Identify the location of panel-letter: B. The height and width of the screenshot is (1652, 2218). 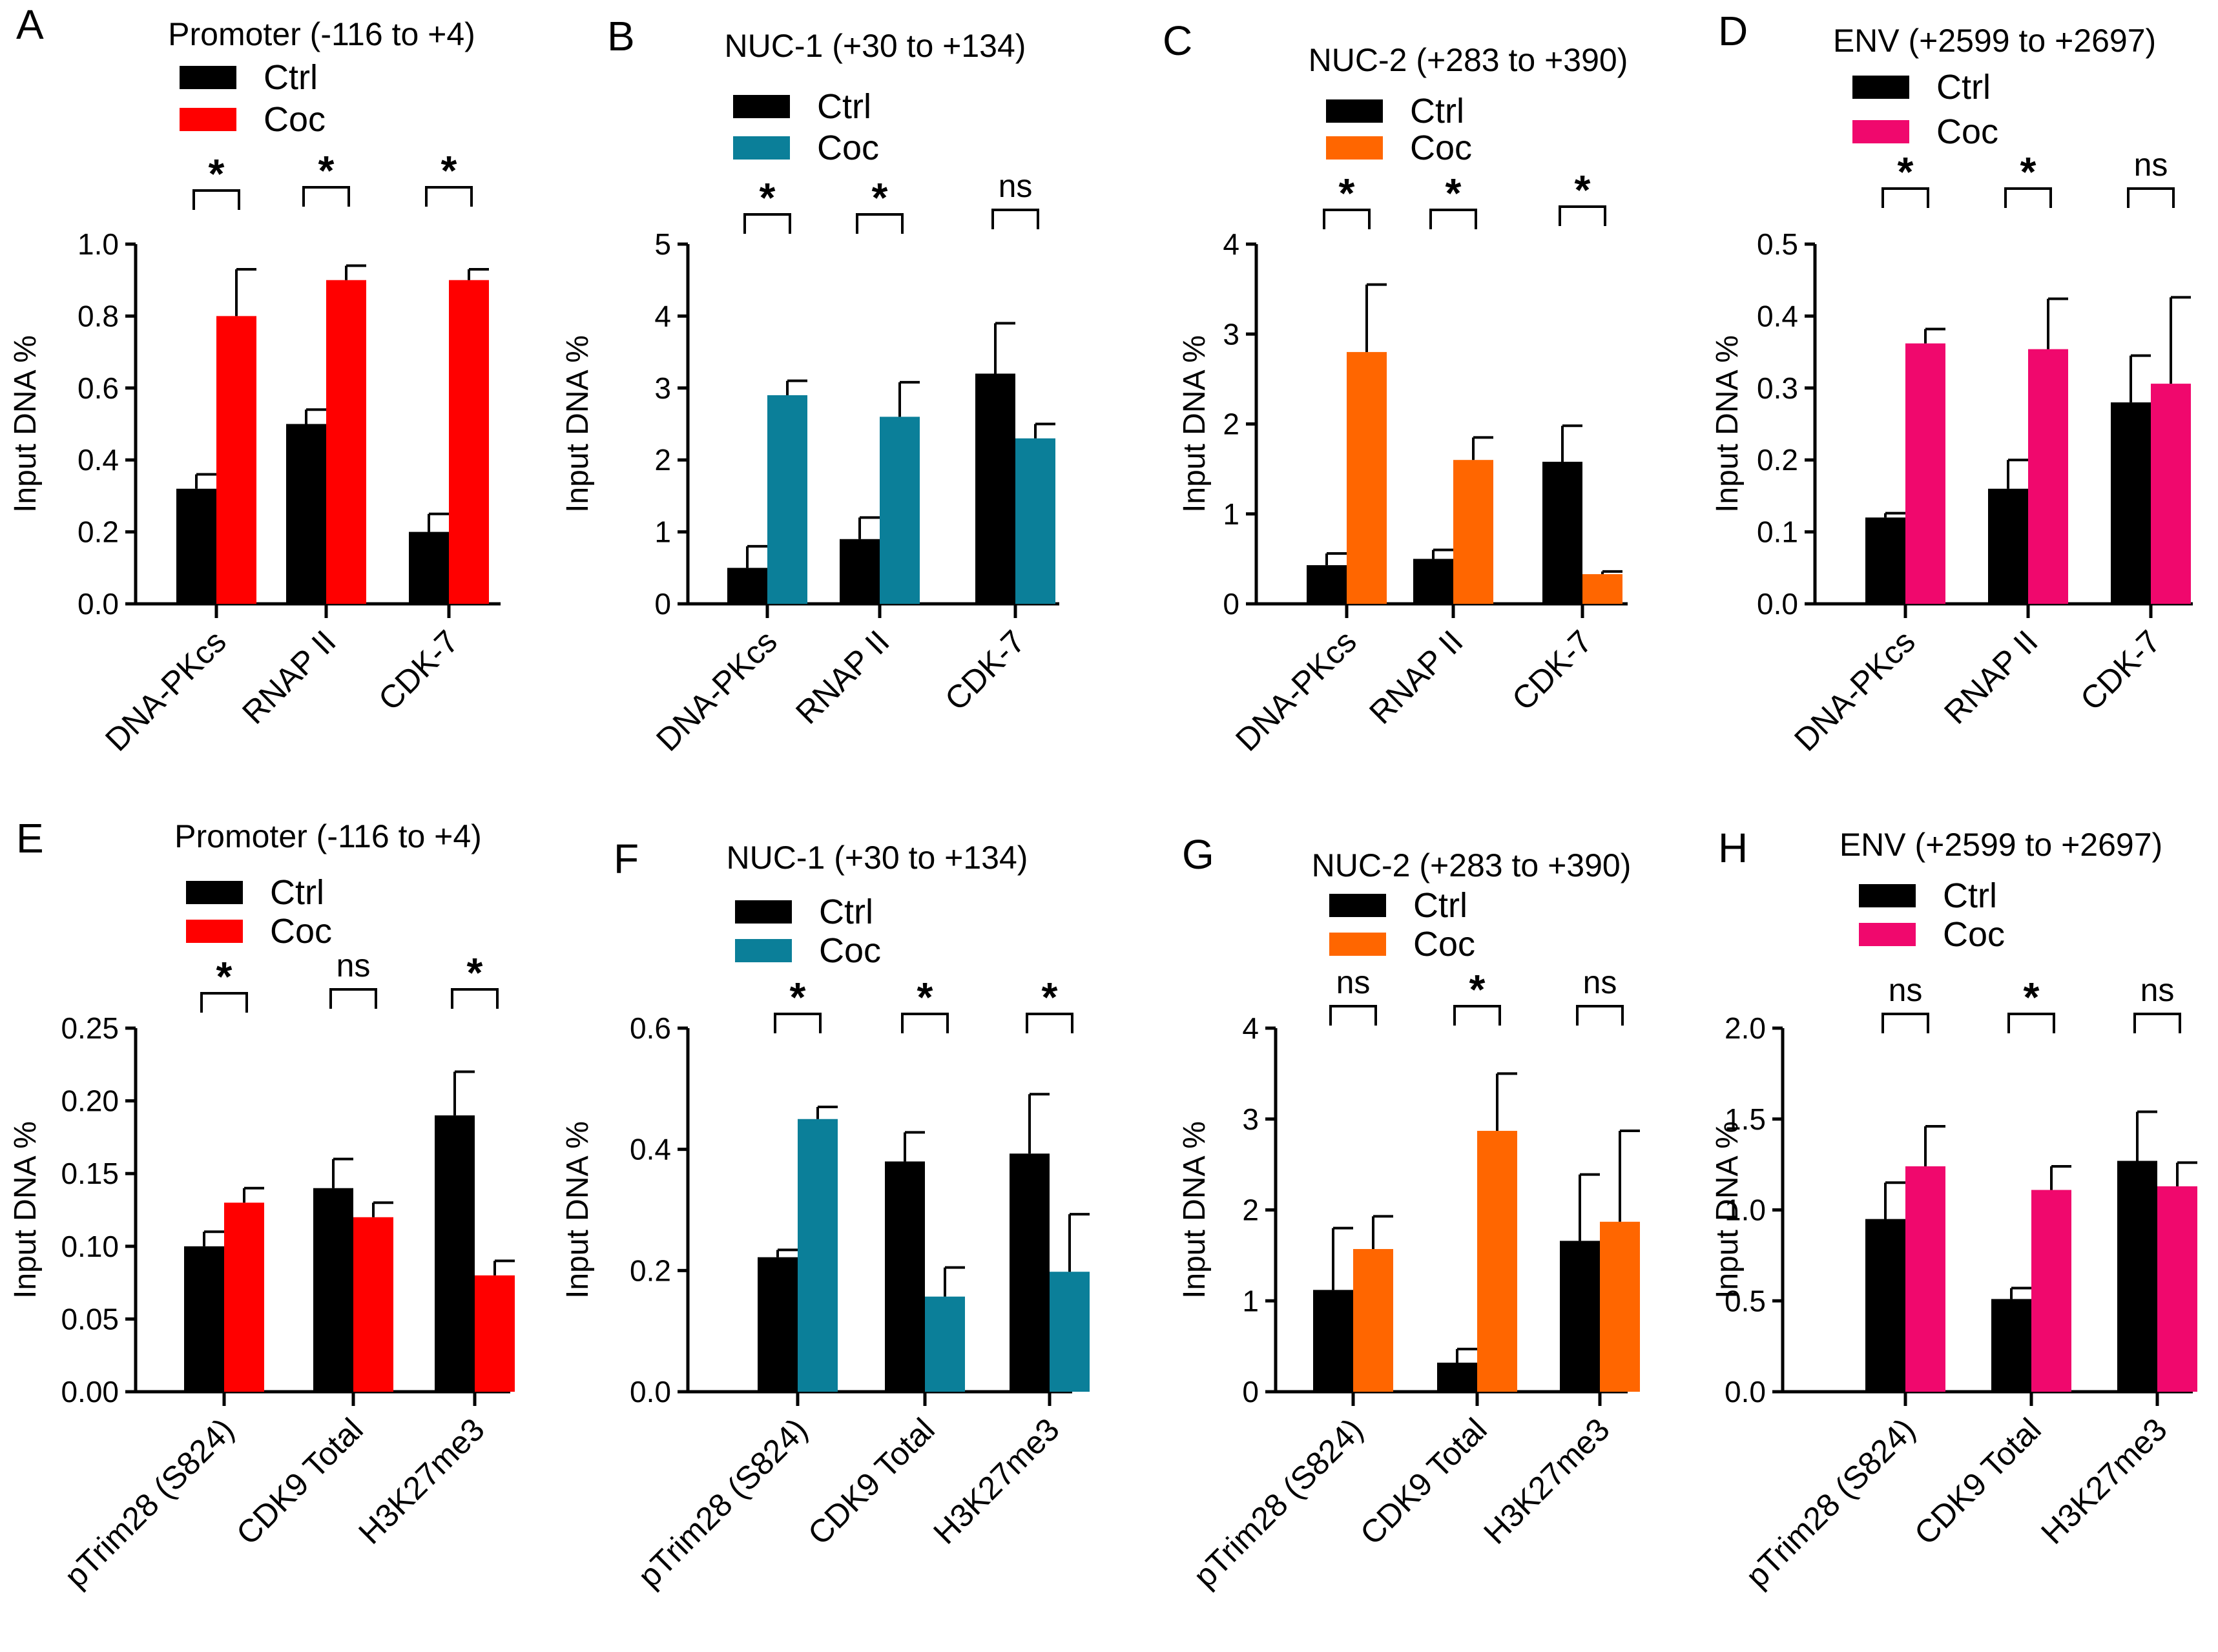
(621, 36).